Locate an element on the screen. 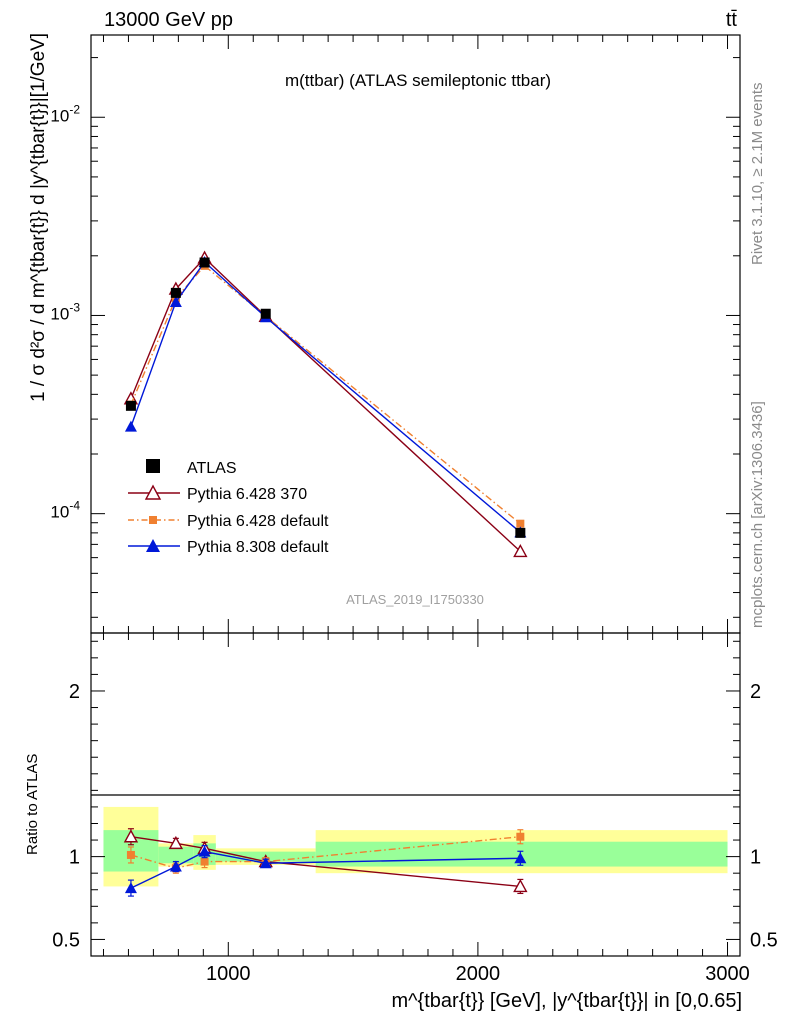 The width and height of the screenshot is (786, 1024). legend-label-py6-default: Pythia 6.428 default is located at coordinates (258, 521).